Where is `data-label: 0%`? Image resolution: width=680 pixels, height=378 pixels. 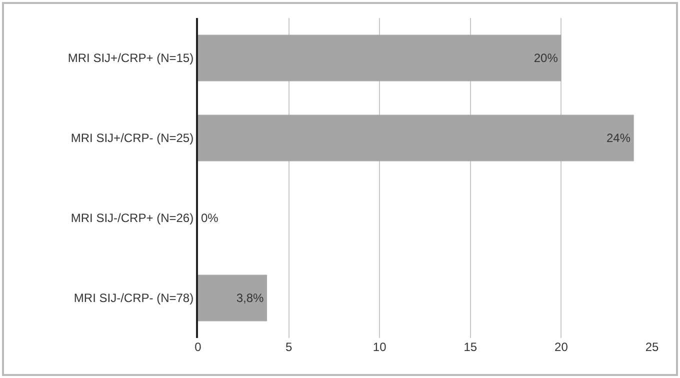 data-label: 0% is located at coordinates (210, 218).